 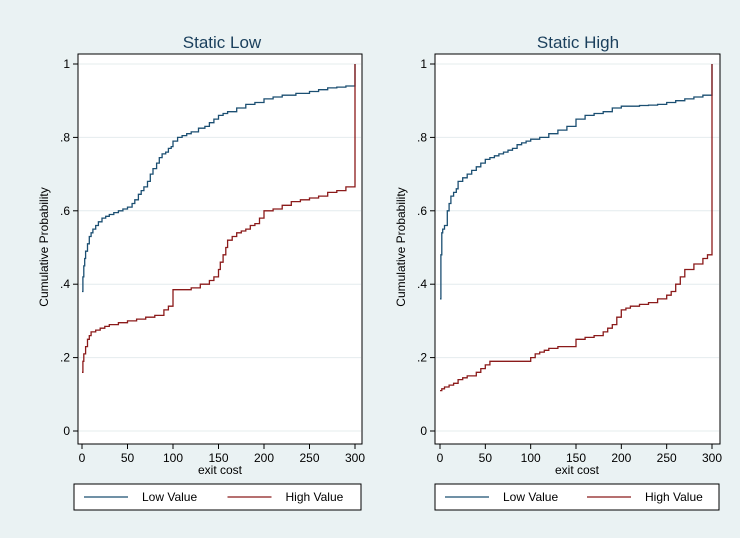 I want to click on legend-box, so click(x=577, y=497).